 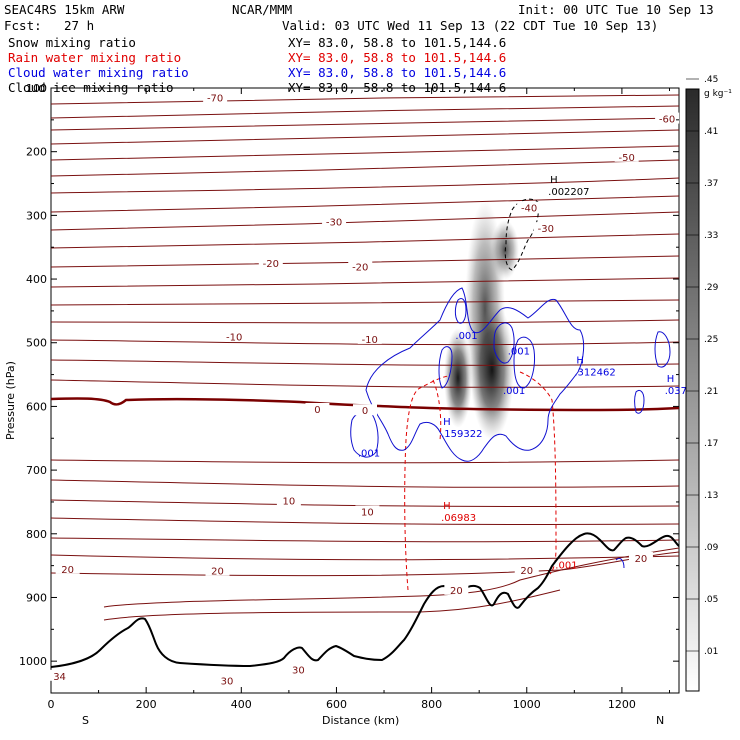 What do you see at coordinates (36, 343) in the screenshot?
I see `y-tick-label: 500` at bounding box center [36, 343].